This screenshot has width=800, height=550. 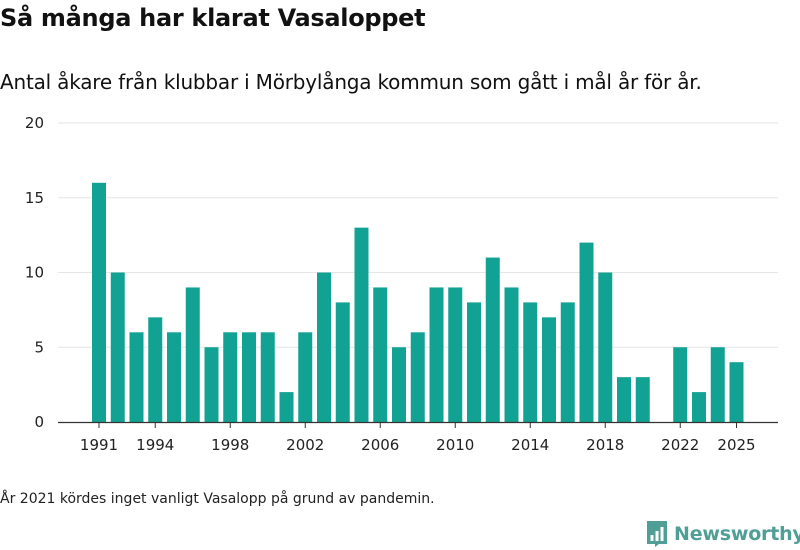 I want to click on x-tick-label: 2010, so click(x=455, y=445).